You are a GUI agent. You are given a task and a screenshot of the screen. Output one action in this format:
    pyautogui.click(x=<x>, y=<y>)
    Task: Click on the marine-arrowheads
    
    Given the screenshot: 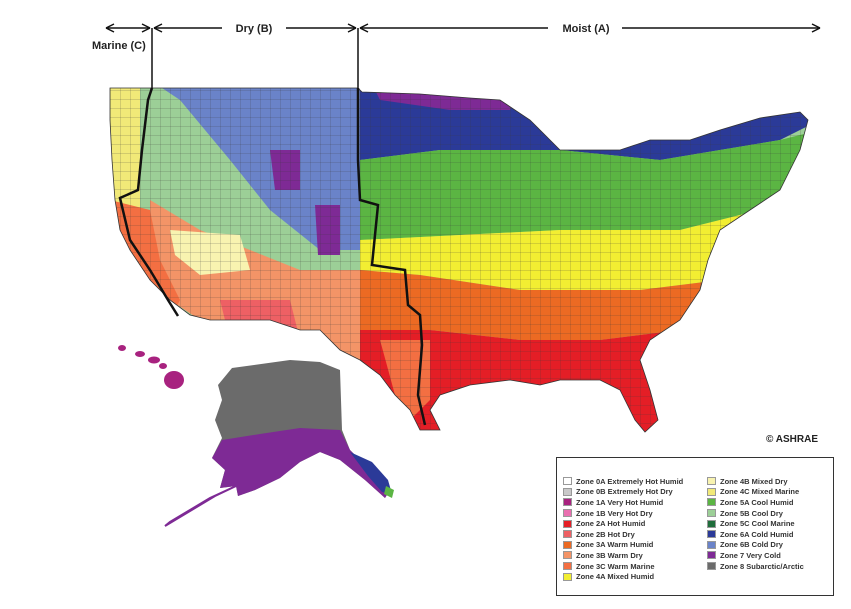 What is the action you would take?
    pyautogui.click(x=128, y=28)
    